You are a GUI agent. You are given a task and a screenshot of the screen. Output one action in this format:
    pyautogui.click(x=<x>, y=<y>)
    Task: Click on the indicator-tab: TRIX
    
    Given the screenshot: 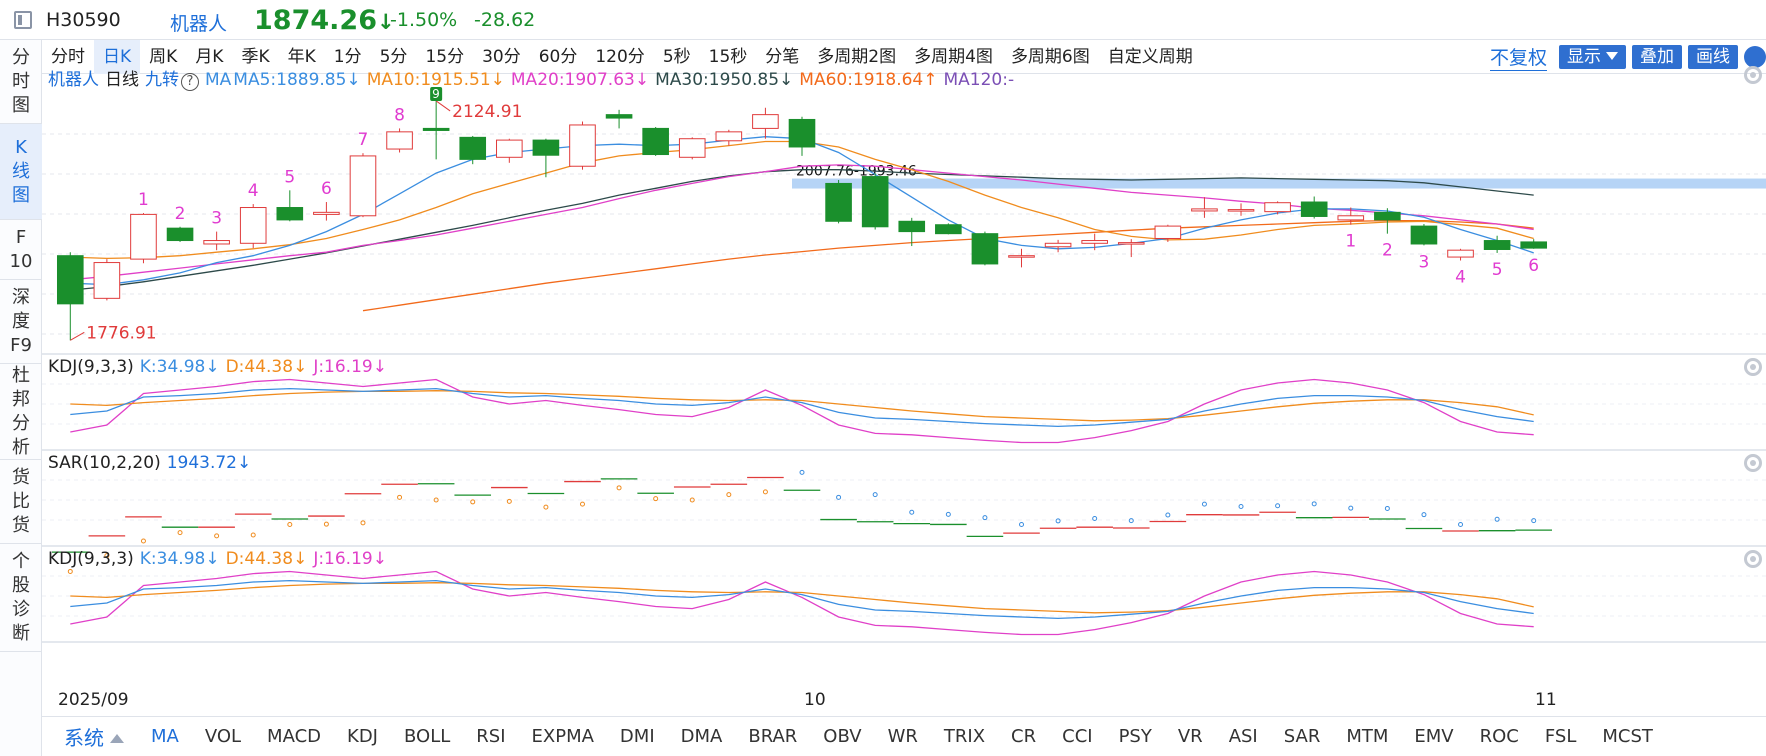 What is the action you would take?
    pyautogui.click(x=964, y=736)
    